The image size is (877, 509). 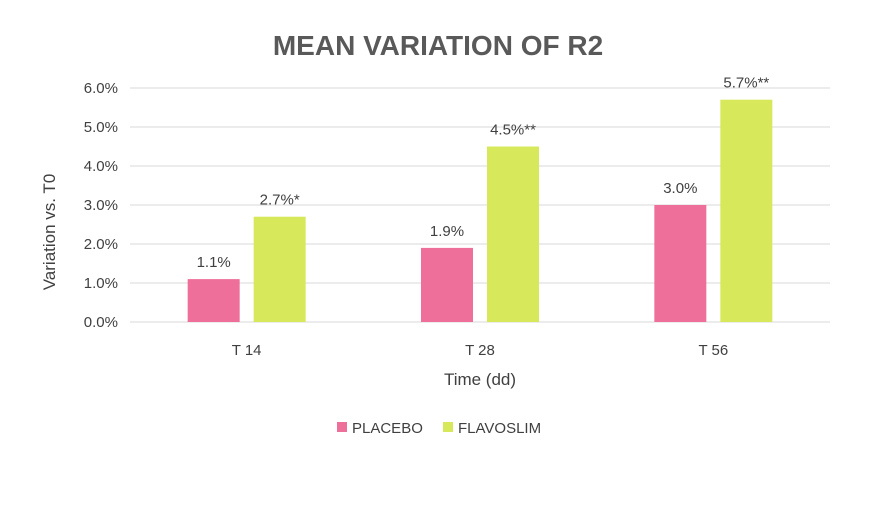 I want to click on y-tick-label: 5.0%, so click(x=101, y=127).